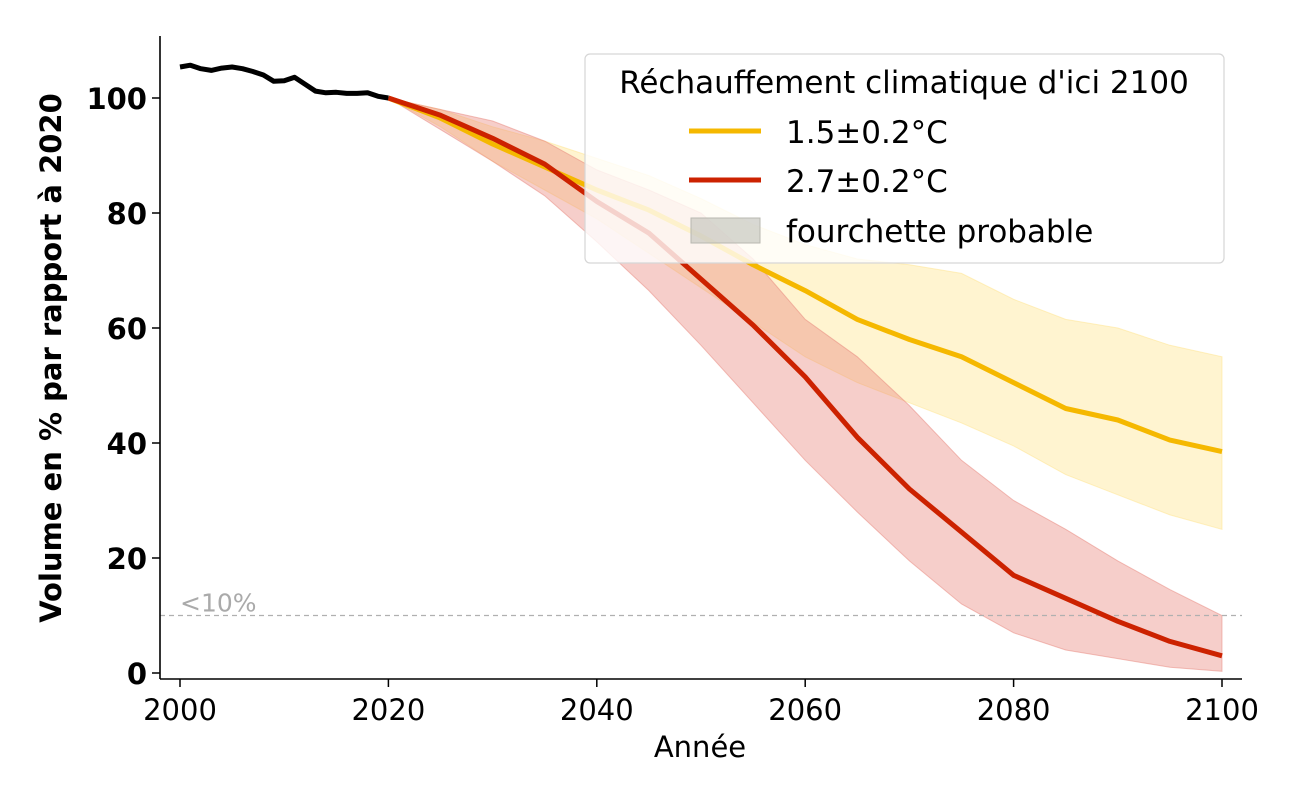 This screenshot has width=1300, height=800. Describe the element at coordinates (388, 710) in the screenshot. I see `x-tick-label: 2020` at that location.